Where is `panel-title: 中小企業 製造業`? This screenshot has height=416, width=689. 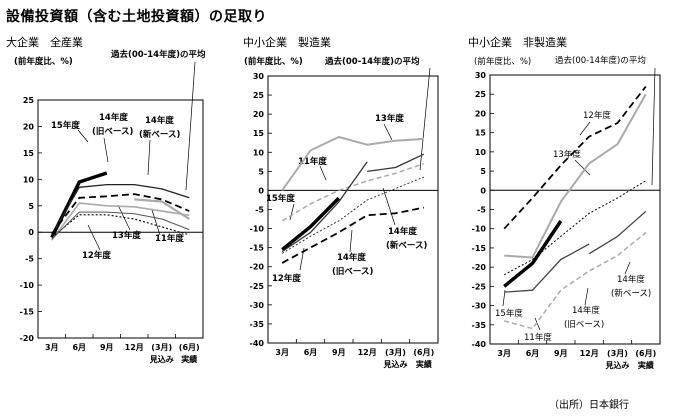
panel-title: 中小企業 製造業 is located at coordinates (287, 42).